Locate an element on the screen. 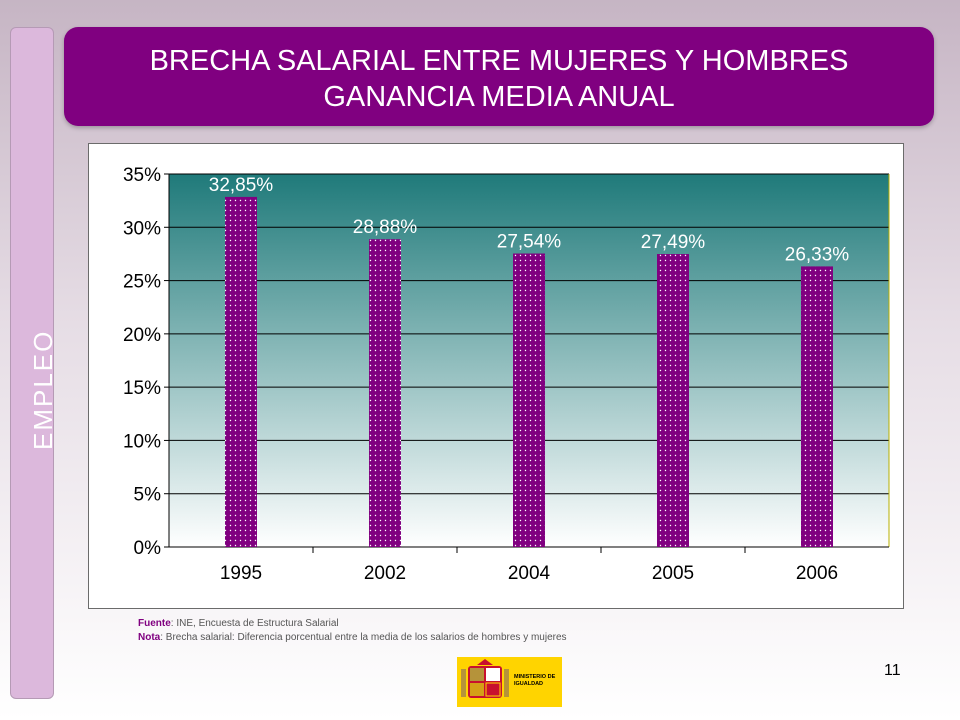 This screenshot has width=960, height=720. side-band: EMPLEO is located at coordinates (34, 363).